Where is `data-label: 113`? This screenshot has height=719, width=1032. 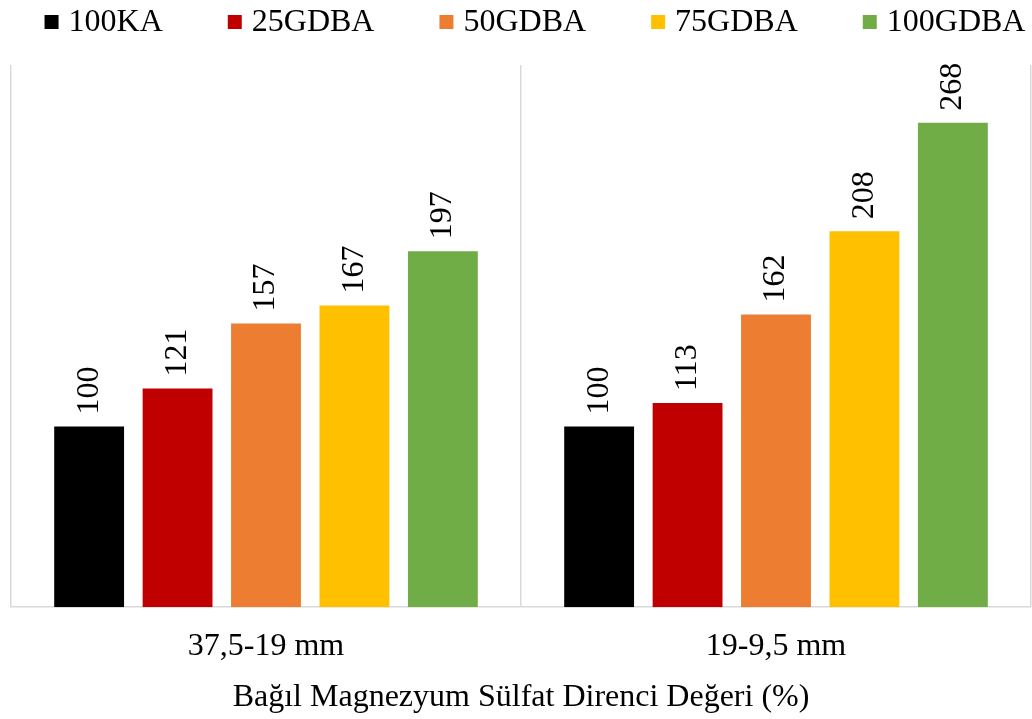
data-label: 113 is located at coordinates (684, 367).